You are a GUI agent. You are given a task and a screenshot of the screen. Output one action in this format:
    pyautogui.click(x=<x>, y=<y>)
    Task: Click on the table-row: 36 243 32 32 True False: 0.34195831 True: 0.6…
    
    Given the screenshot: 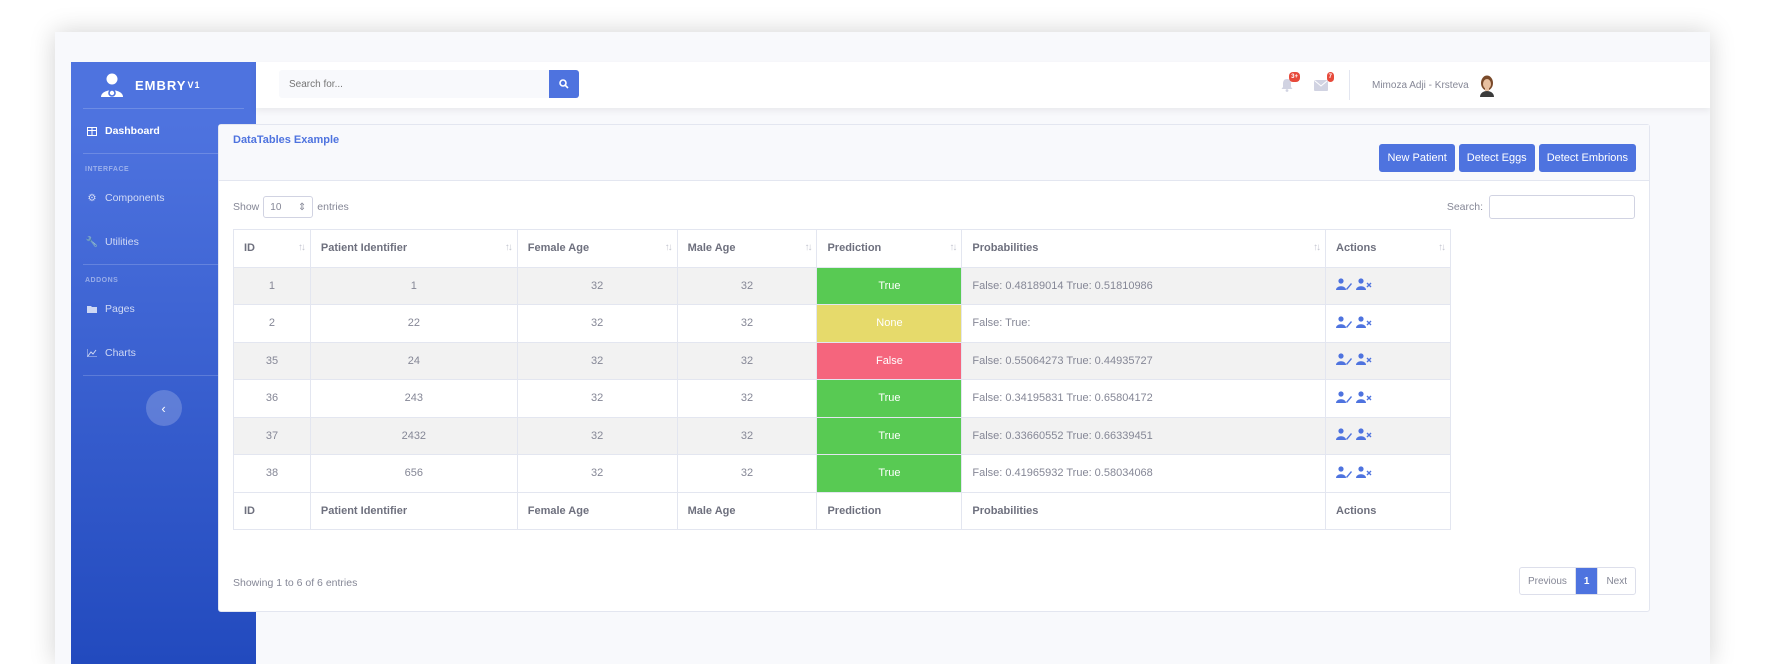 What is the action you would take?
    pyautogui.click(x=842, y=398)
    